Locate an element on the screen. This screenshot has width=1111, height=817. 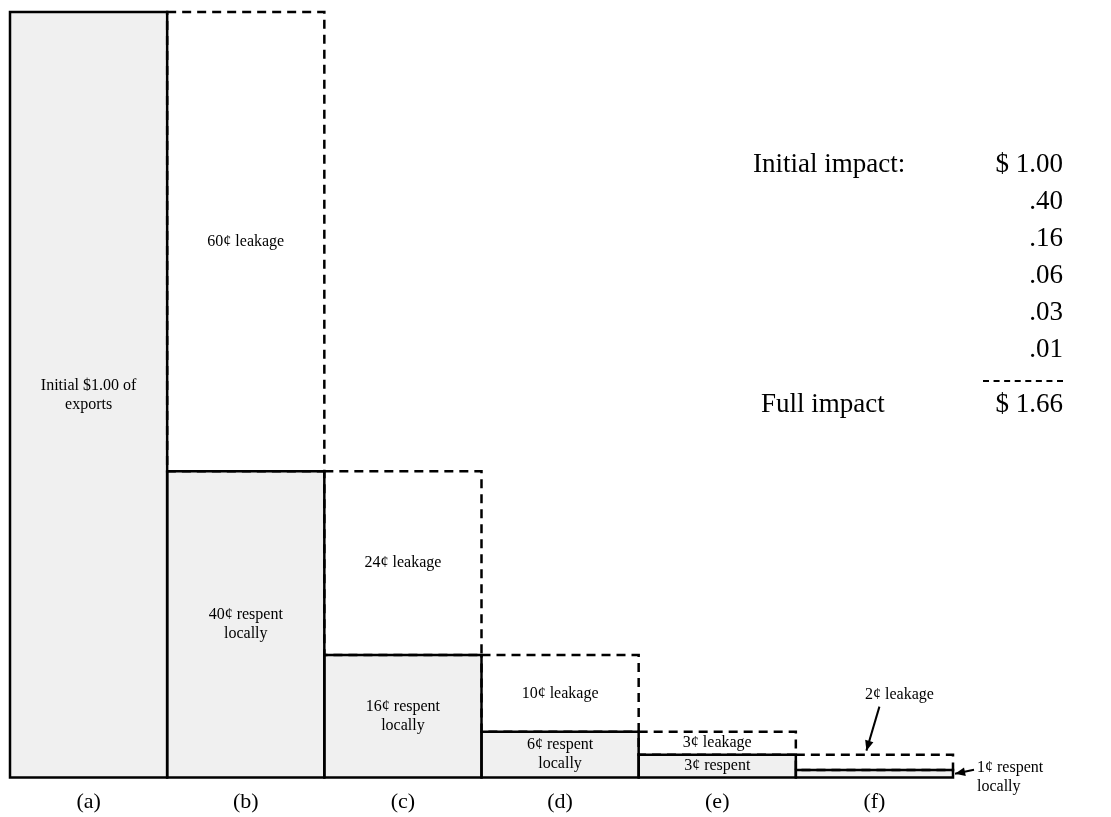
text: $ 1.66 is located at coordinates (1028, 403).